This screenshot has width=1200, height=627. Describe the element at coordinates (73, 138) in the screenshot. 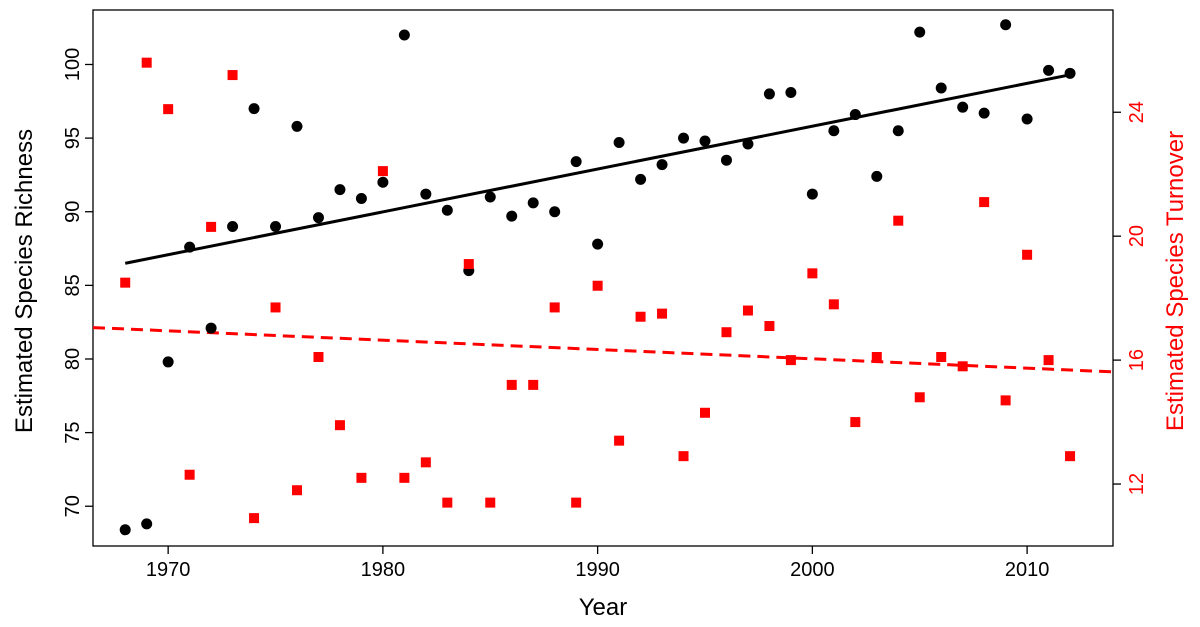

I see `y-left-tick-label: 95` at that location.